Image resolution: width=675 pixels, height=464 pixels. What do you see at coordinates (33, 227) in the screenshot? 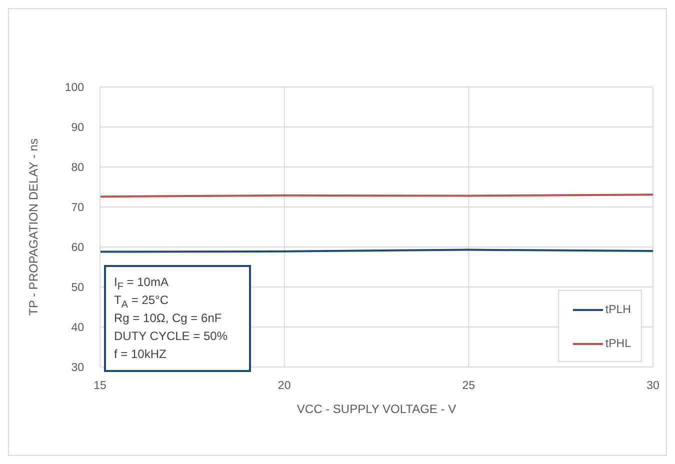
I see `y-axis-title: TP - PROPAGATION DELAY - ns` at bounding box center [33, 227].